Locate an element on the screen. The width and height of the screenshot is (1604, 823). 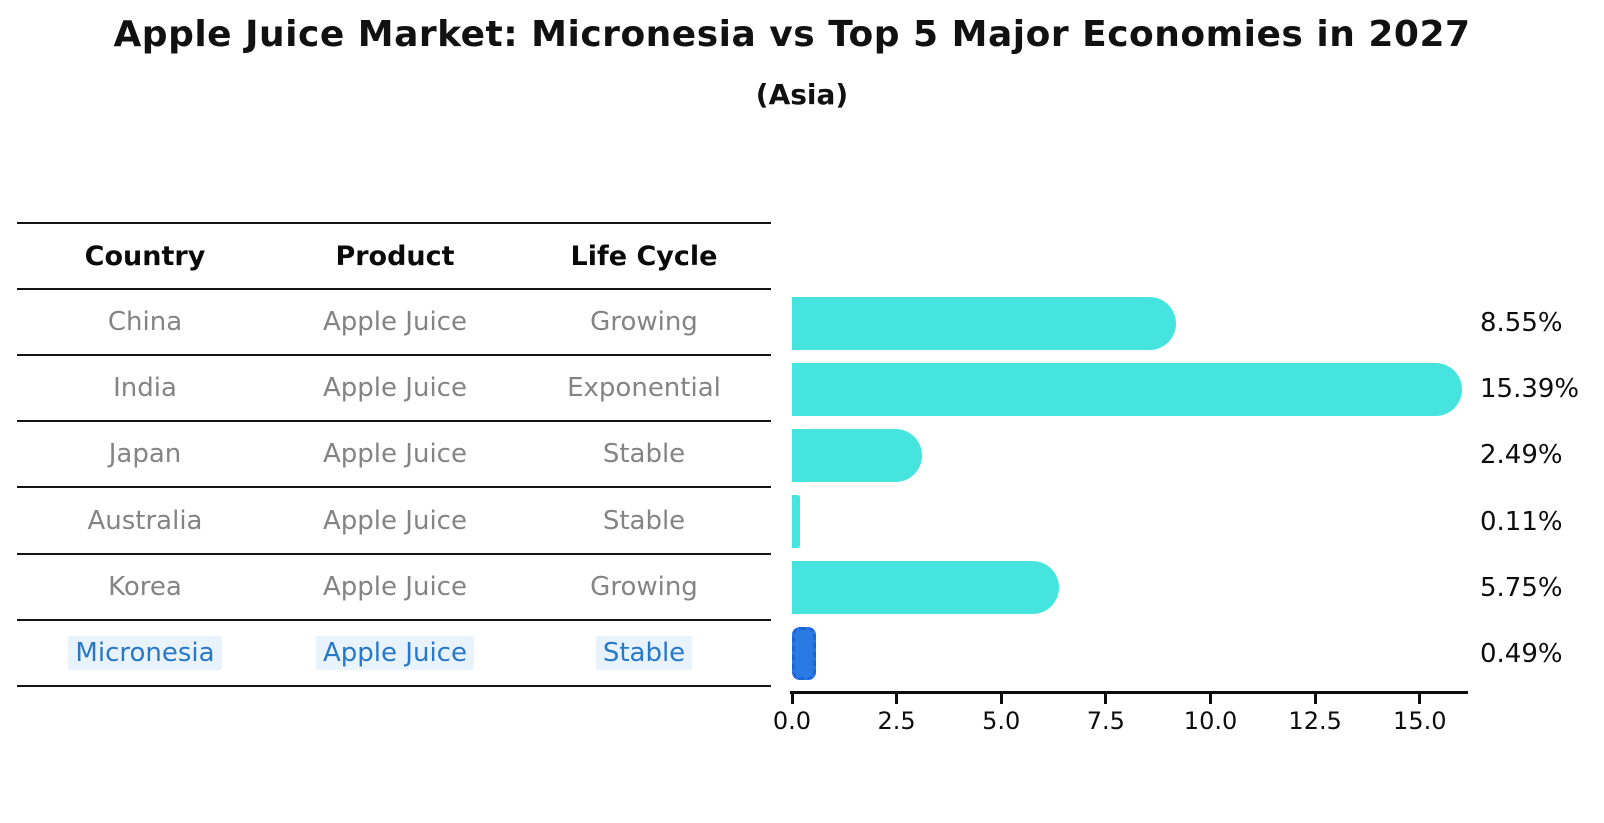
table-cell-country: Australia is located at coordinates (145, 521).